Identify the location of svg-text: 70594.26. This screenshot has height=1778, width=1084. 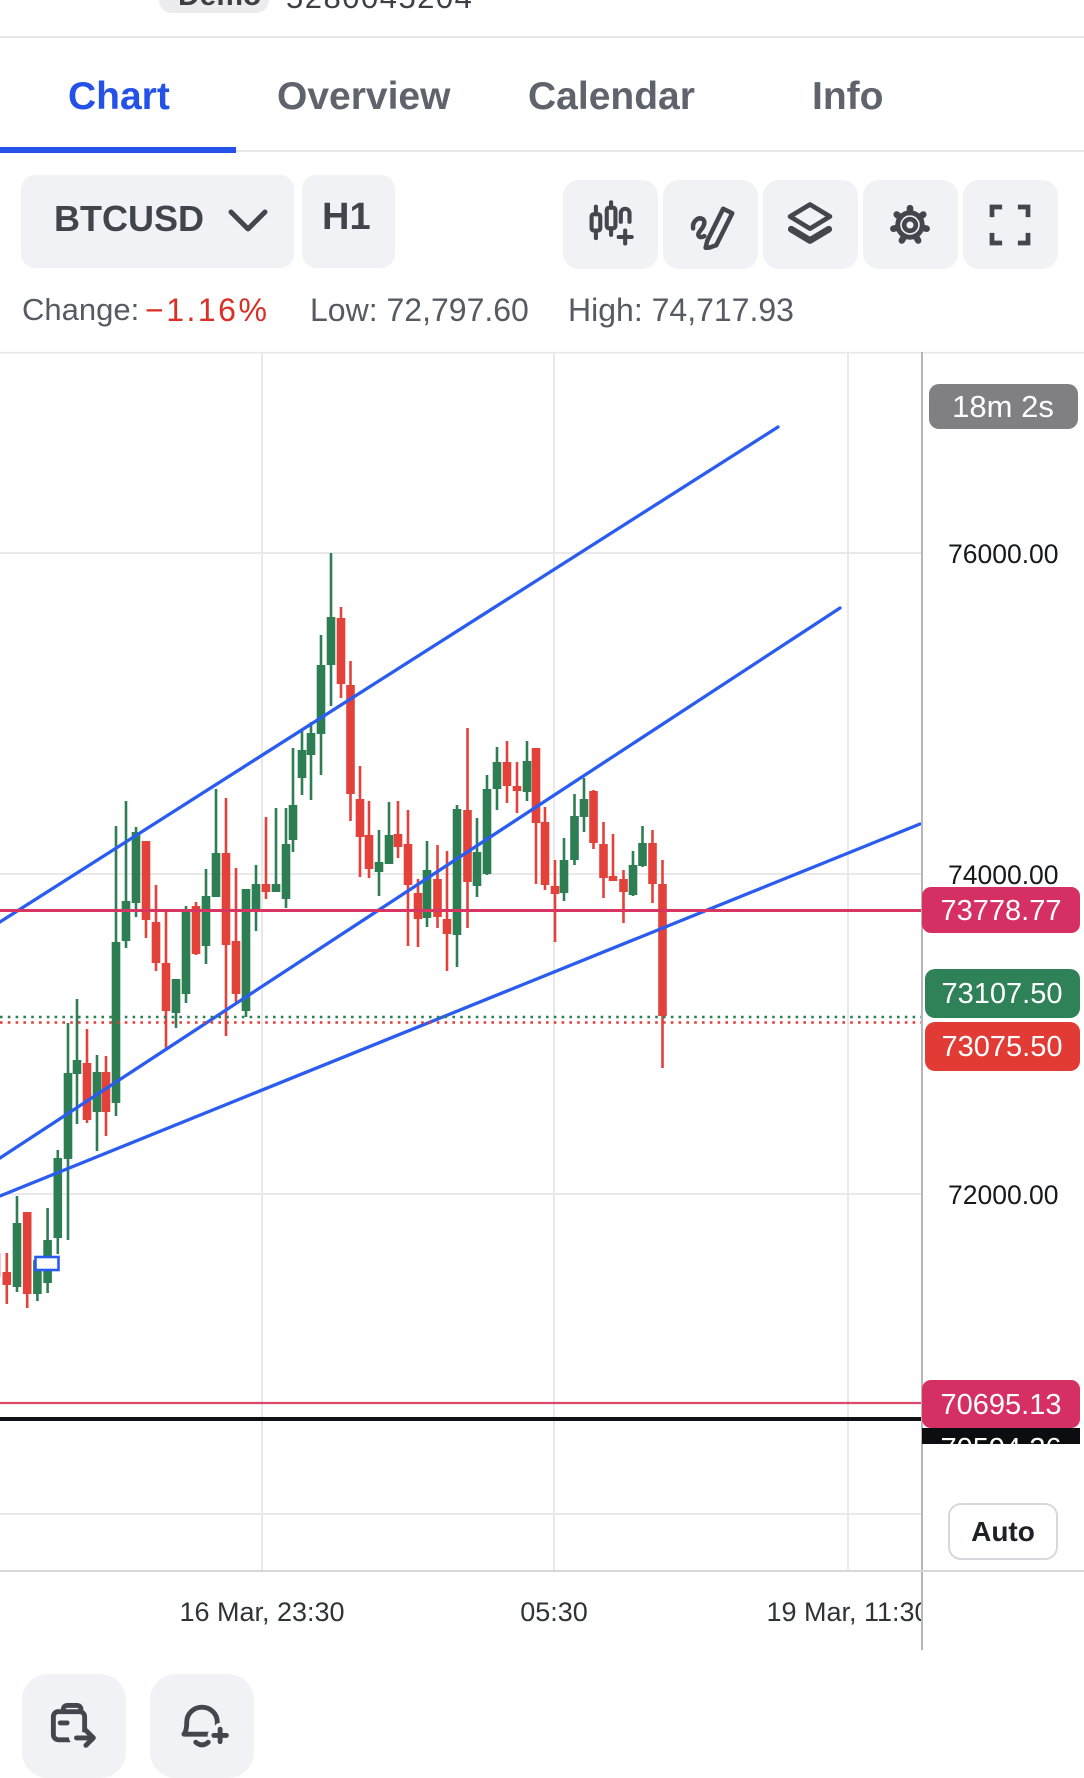
(1001, 1449).